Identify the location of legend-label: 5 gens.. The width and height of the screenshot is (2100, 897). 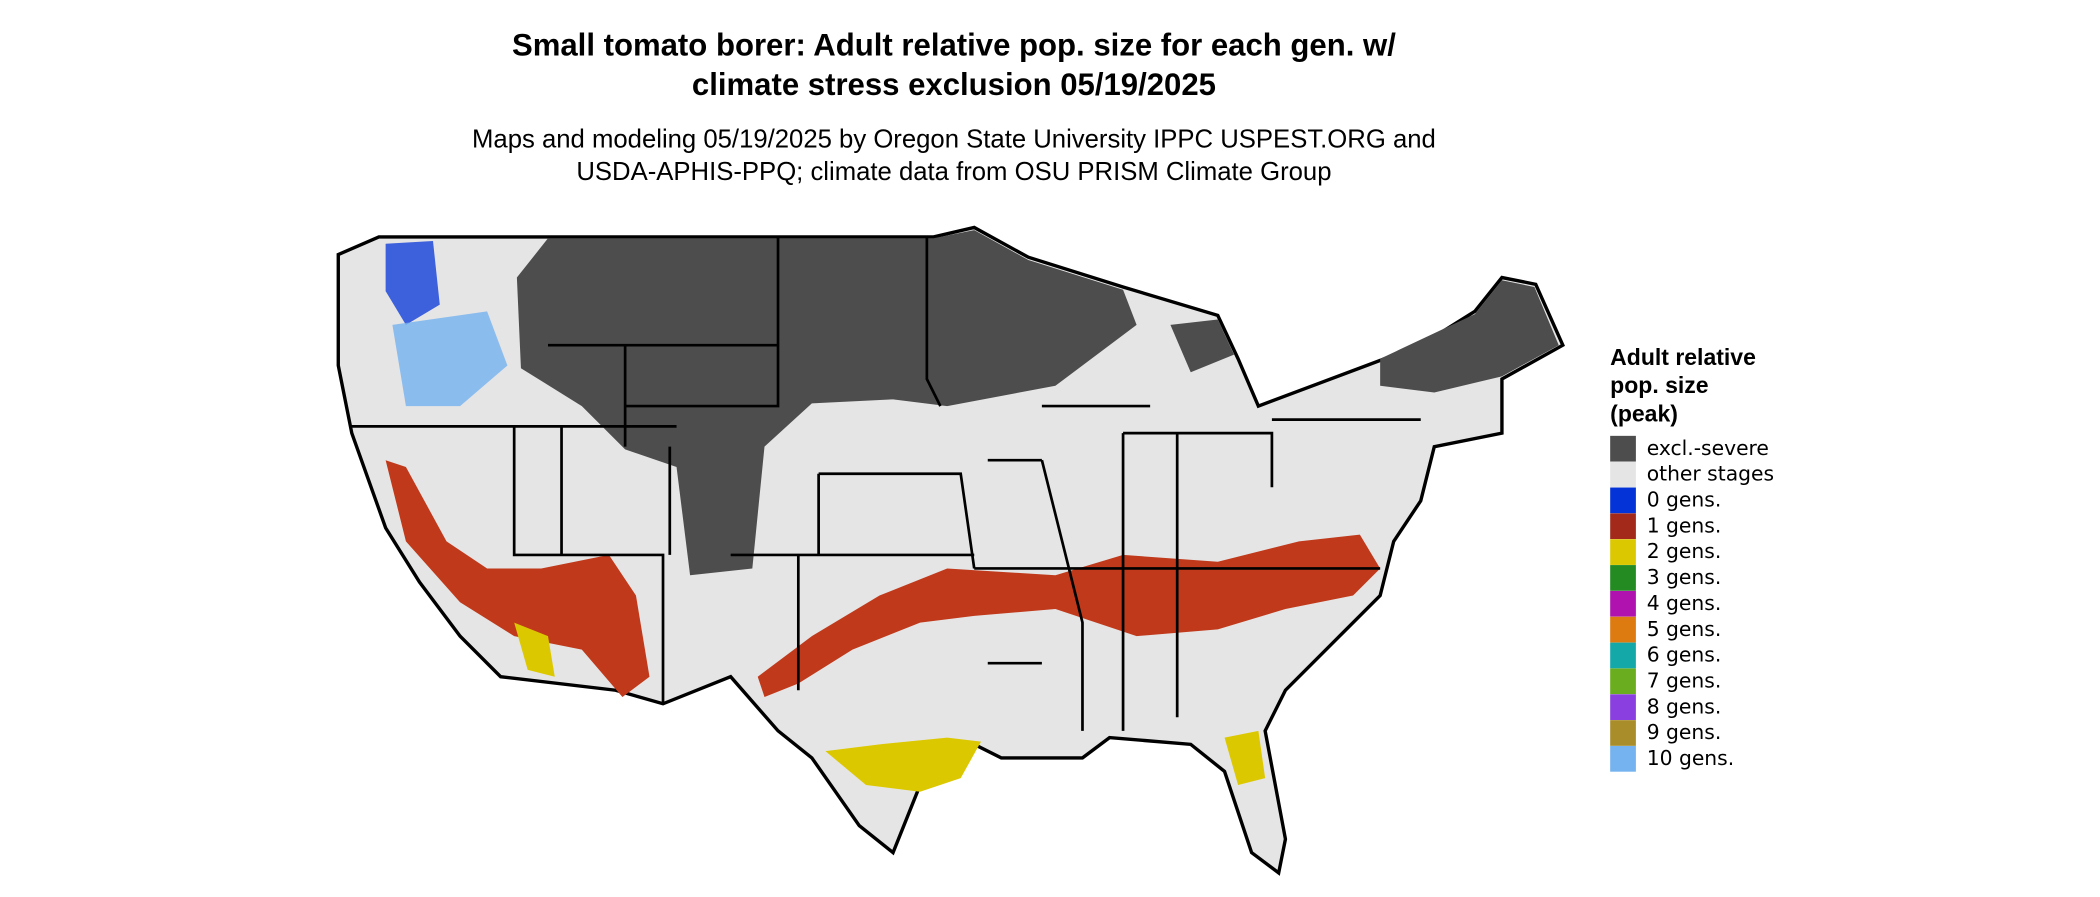
(1684, 629).